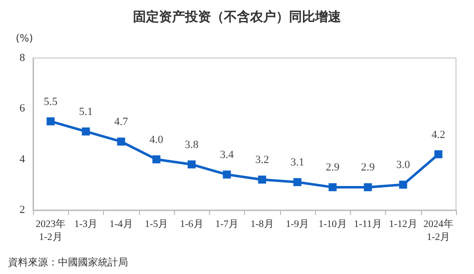 This screenshot has width=474, height=274. What do you see at coordinates (23, 108) in the screenshot?
I see `y-tick-label: 6` at bounding box center [23, 108].